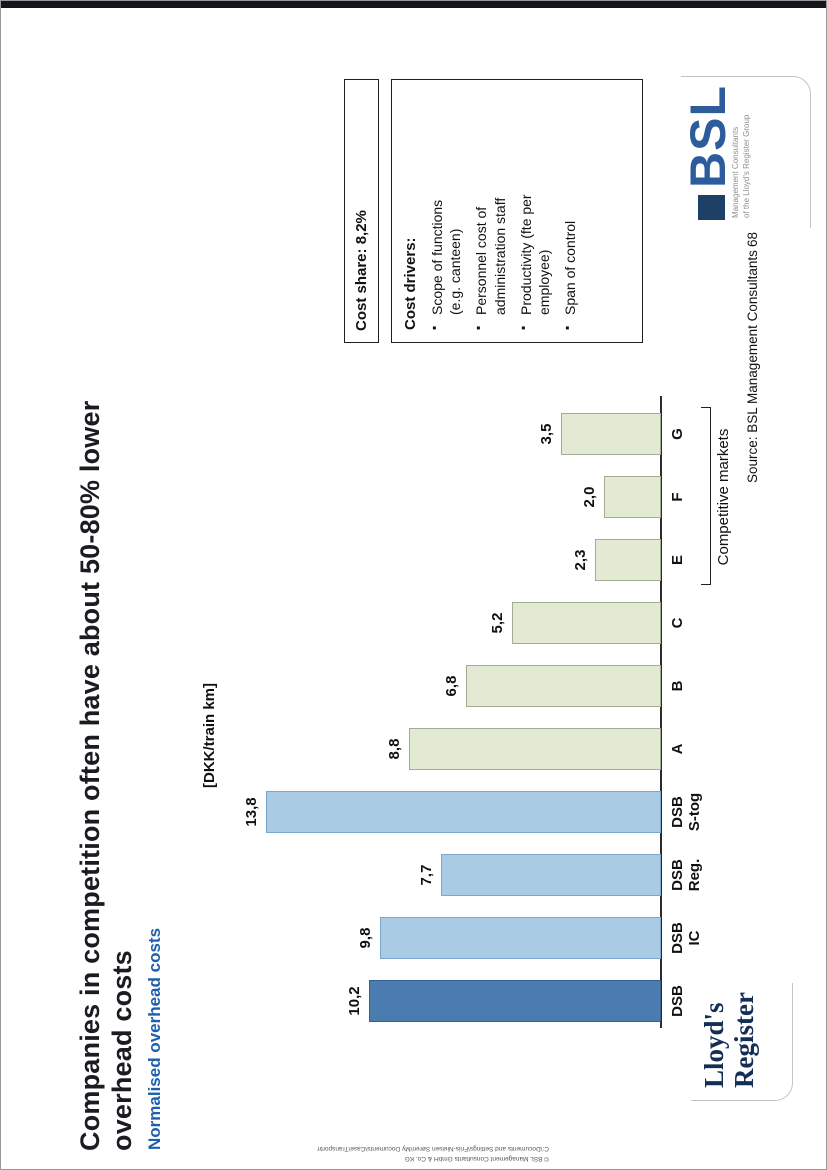 The width and height of the screenshot is (827, 1170). Describe the element at coordinates (677, 749) in the screenshot. I see `bar-category-label: A` at that location.